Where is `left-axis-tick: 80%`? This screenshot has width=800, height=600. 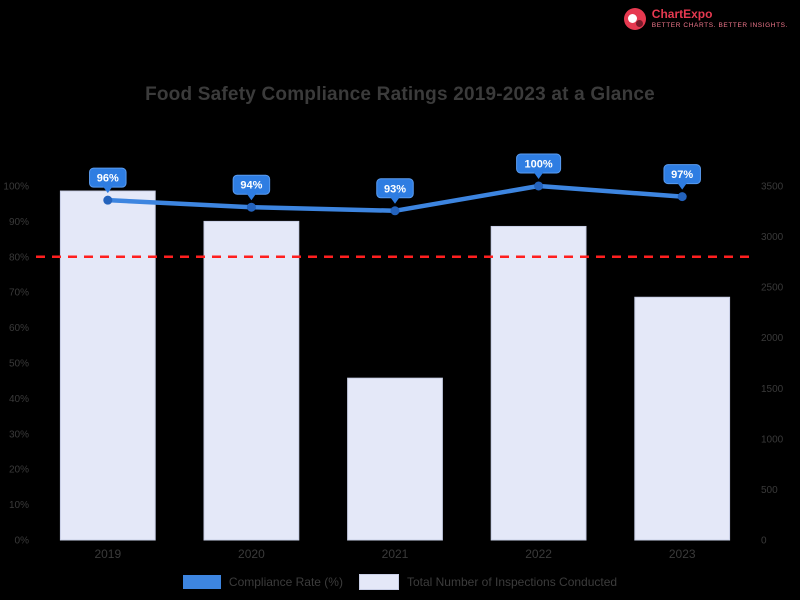 left-axis-tick: 80% is located at coordinates (19, 257).